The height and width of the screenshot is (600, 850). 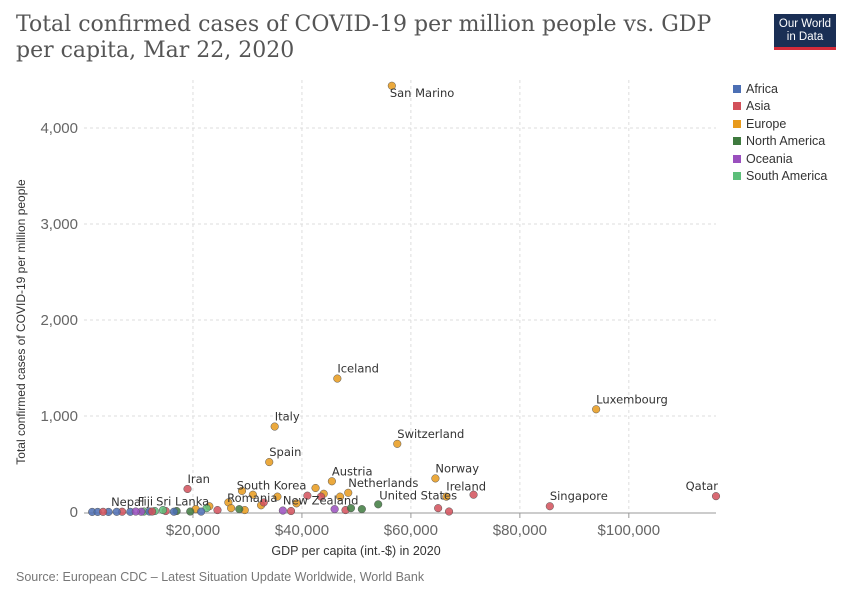 I want to click on logo-line-2: in Data, so click(x=805, y=37).